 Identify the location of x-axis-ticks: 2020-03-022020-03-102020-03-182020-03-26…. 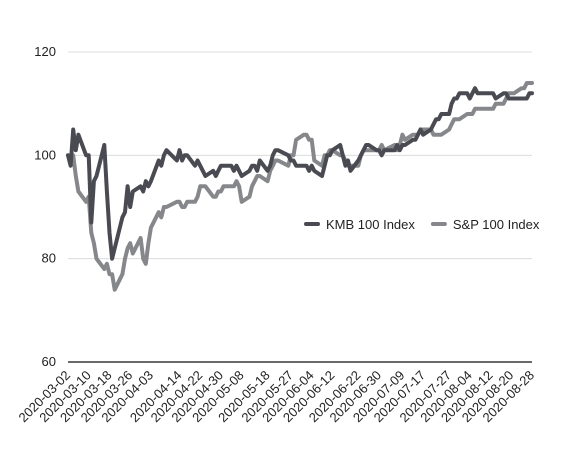
(276, 397).